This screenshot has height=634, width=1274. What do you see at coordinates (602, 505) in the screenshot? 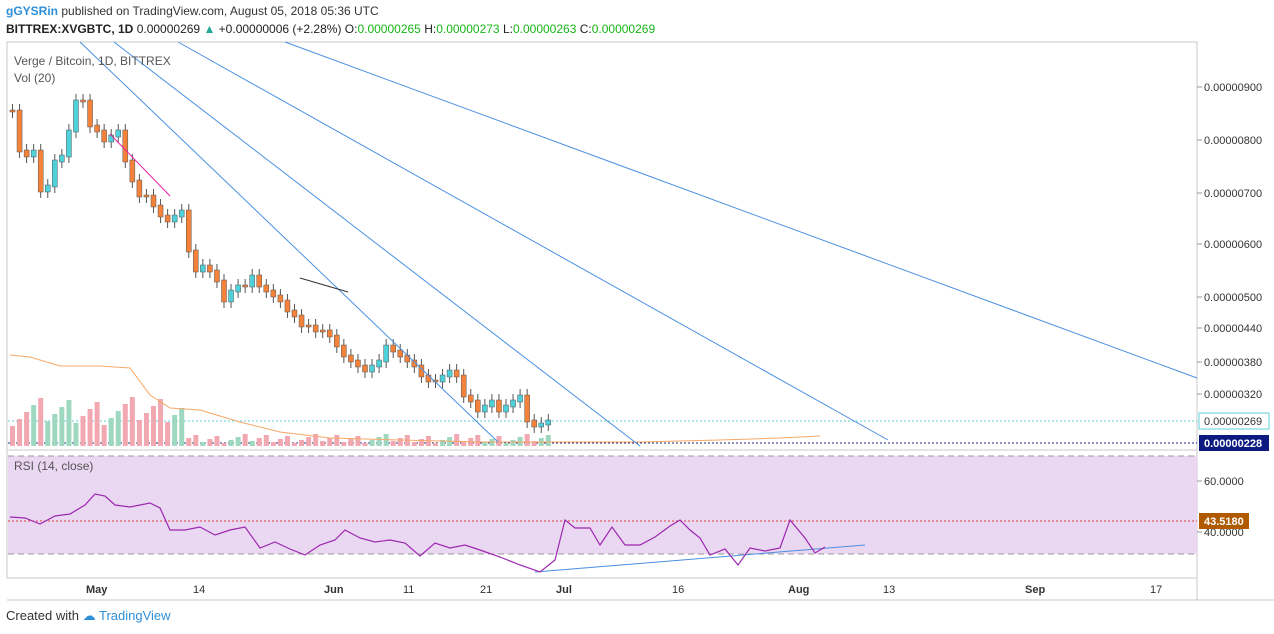
I see `rsi-band` at bounding box center [602, 505].